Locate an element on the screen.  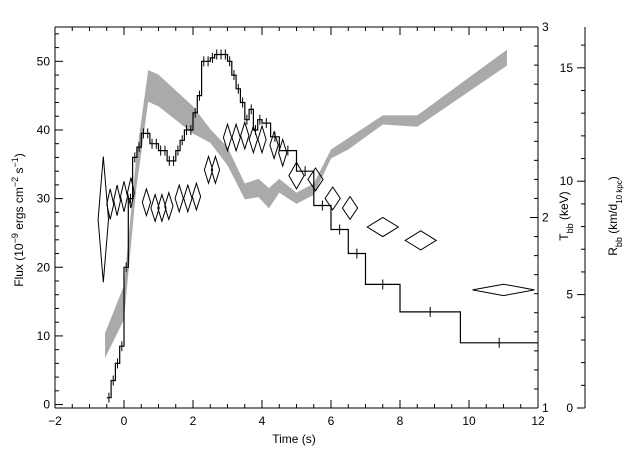
x-tick-label: 0 is located at coordinates (124, 421).